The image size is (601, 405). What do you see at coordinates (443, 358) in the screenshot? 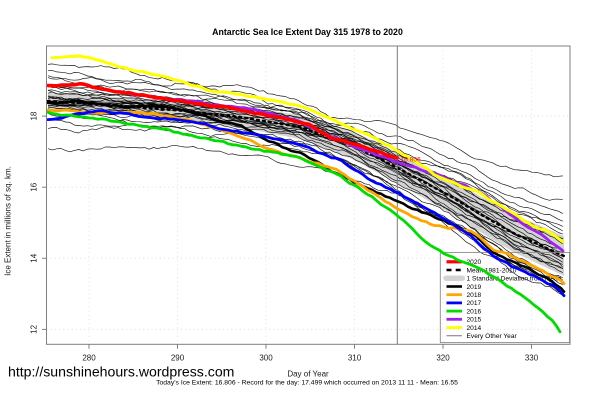
I see `svg-text: 320` at bounding box center [443, 358].